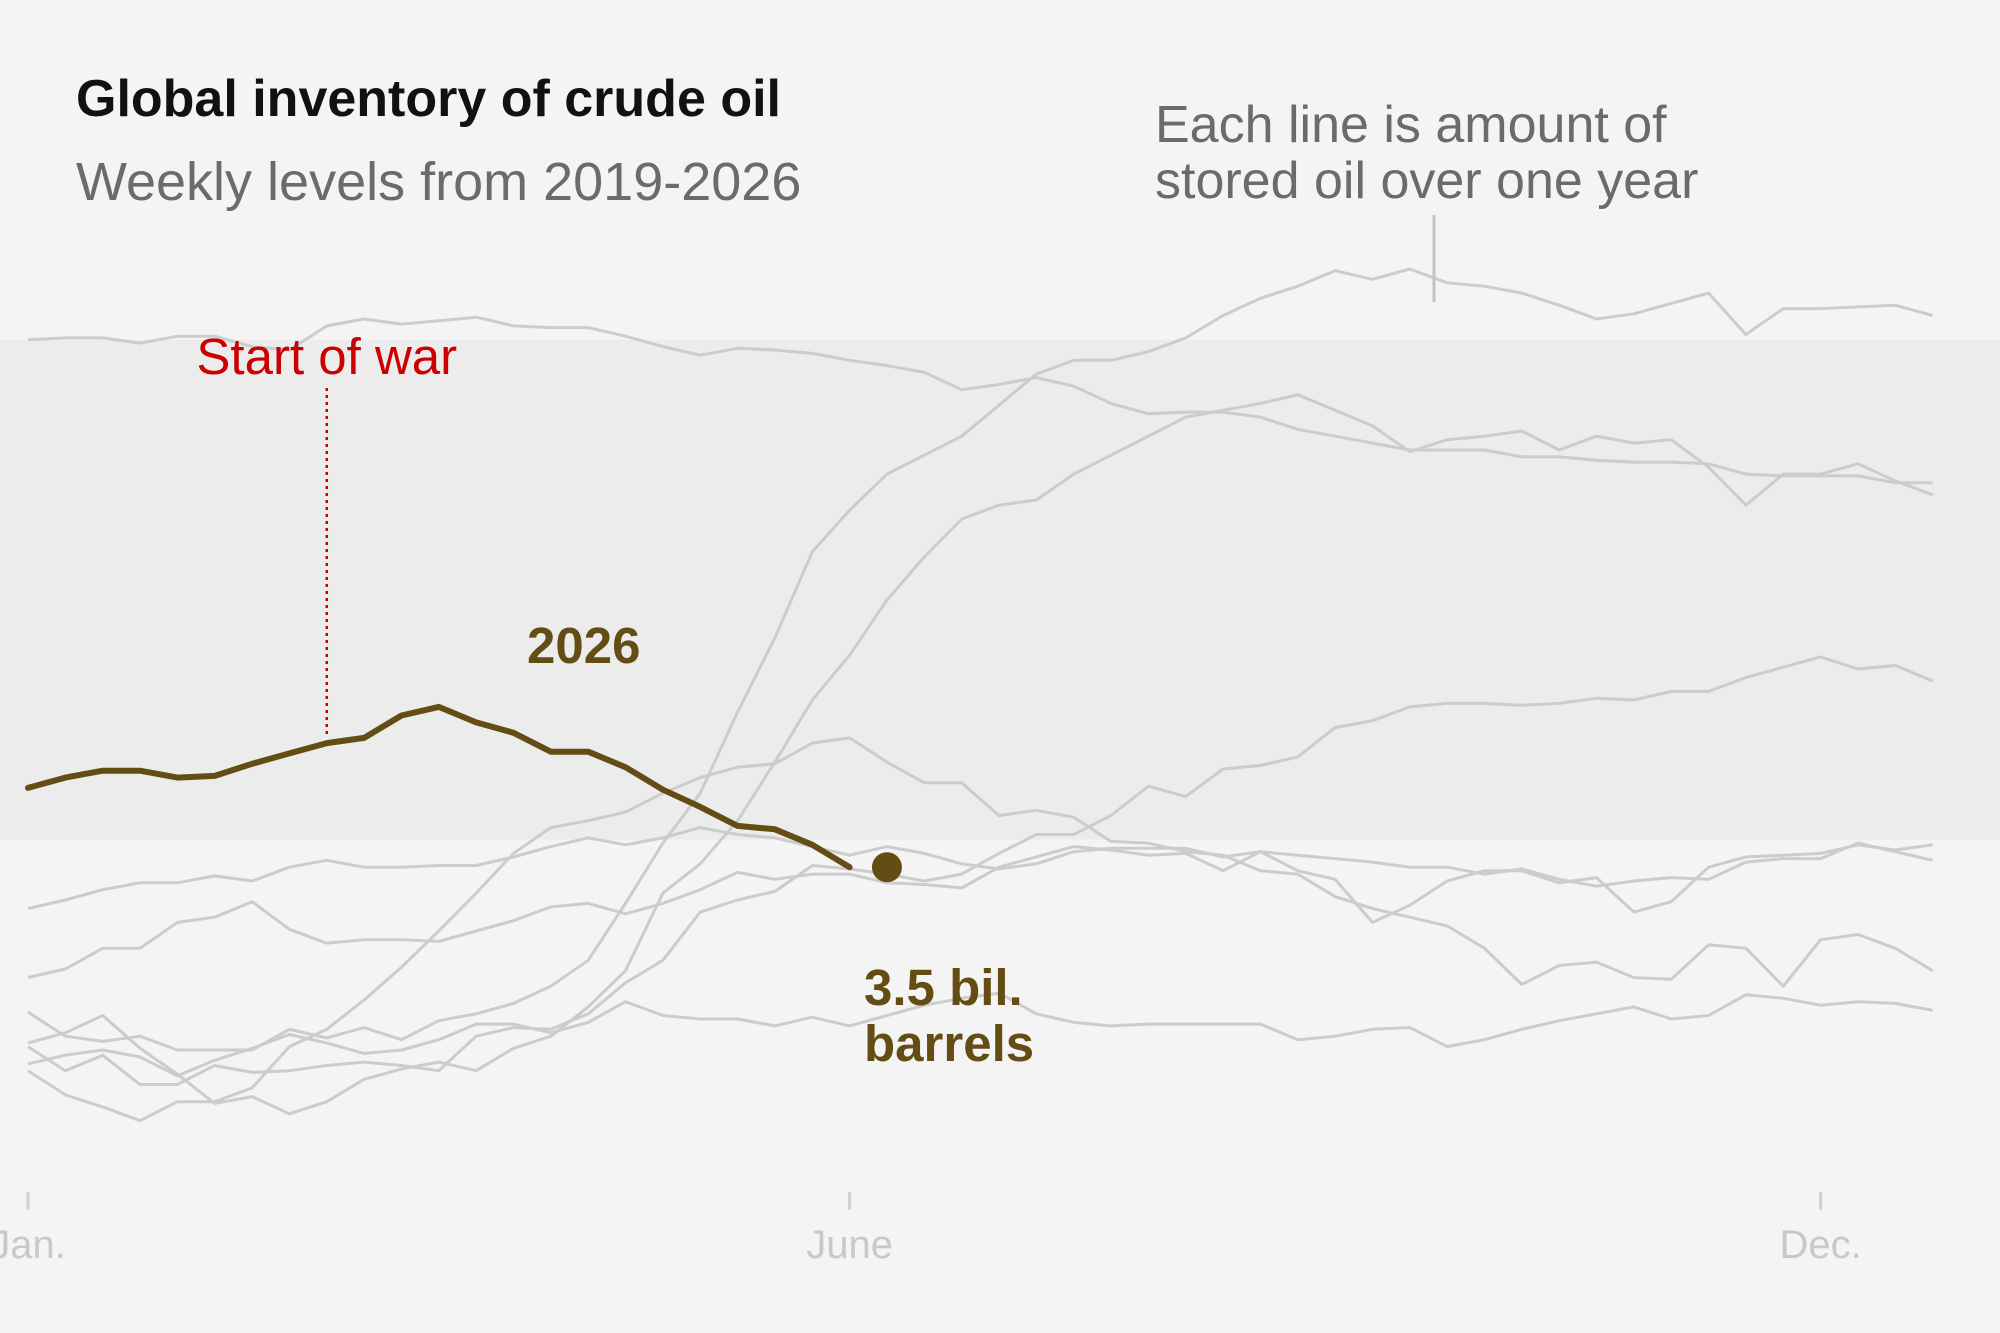 Image resolution: width=2000 pixels, height=1333 pixels. I want to click on end-value-label-line1: 3.5 bil., so click(943, 987).